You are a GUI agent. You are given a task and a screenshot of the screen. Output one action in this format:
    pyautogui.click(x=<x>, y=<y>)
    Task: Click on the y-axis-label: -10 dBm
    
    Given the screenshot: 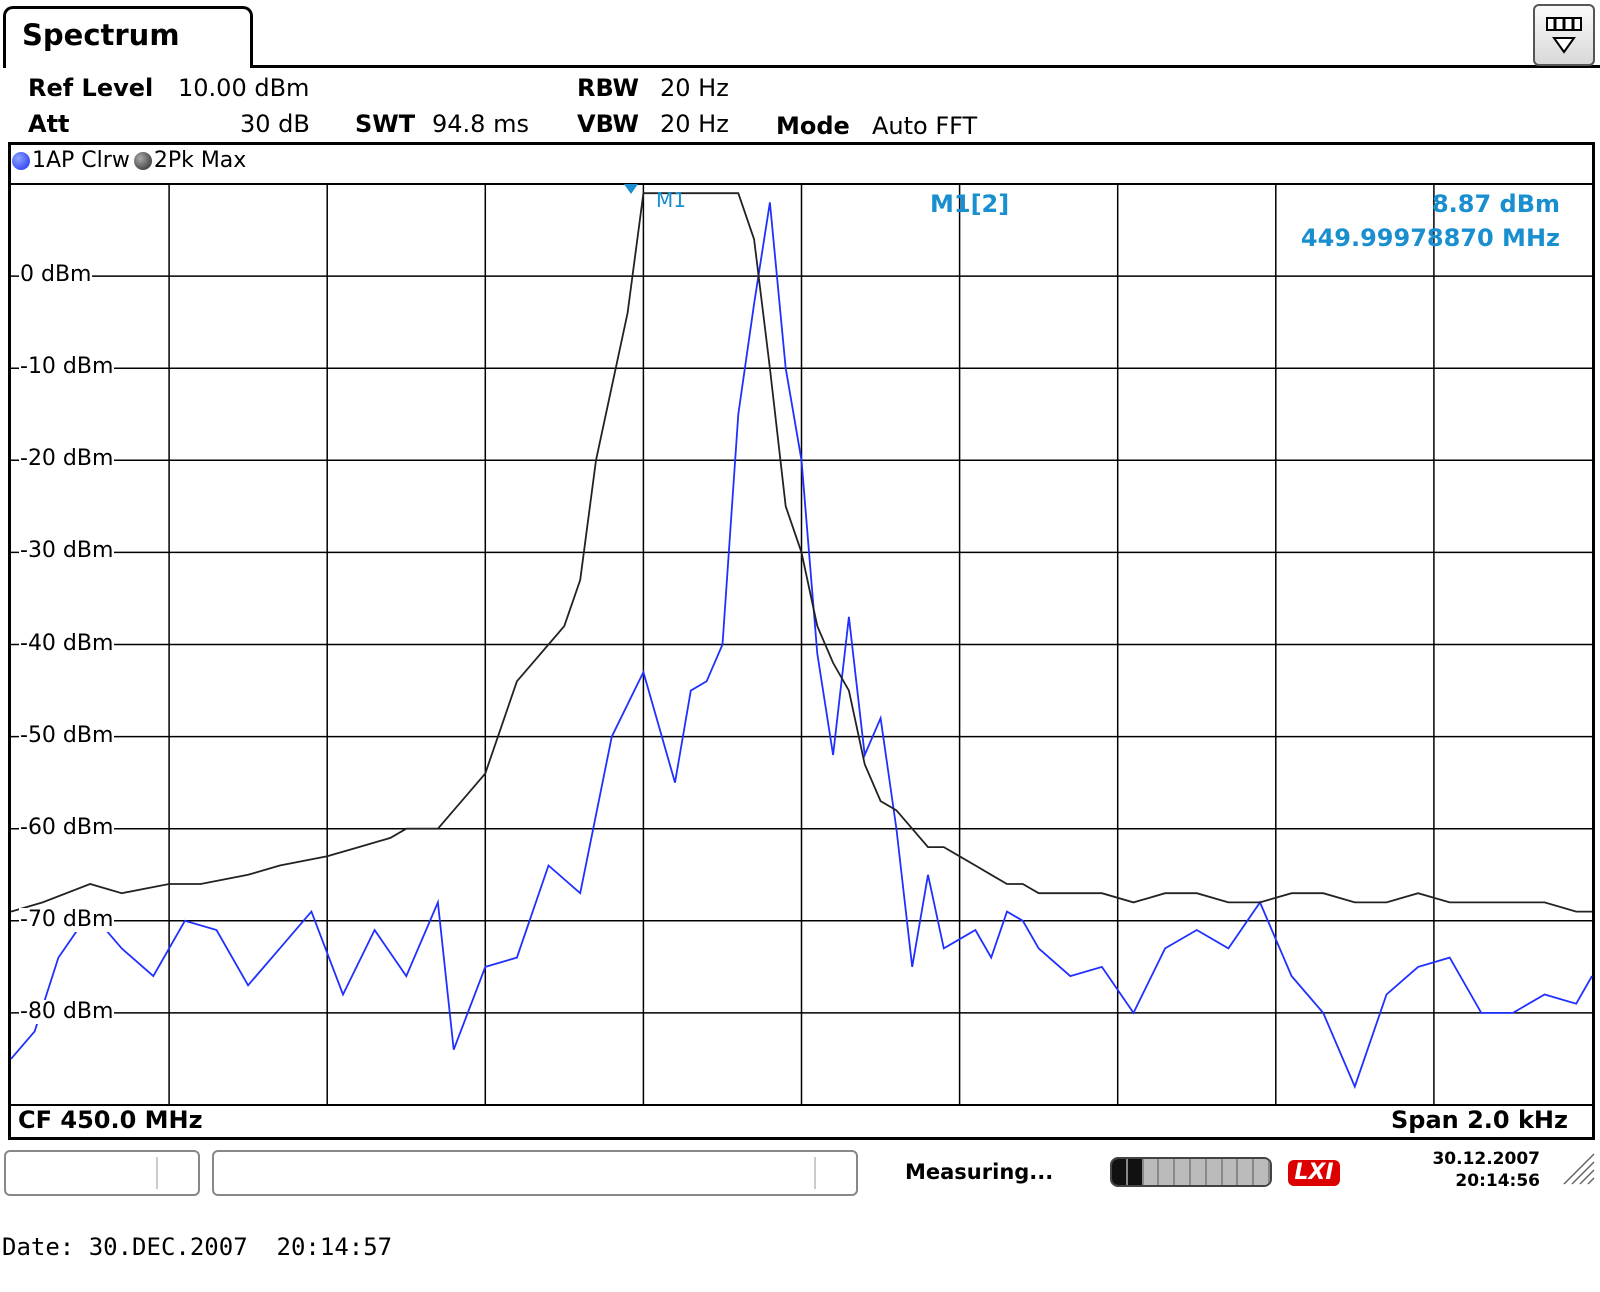 What is the action you would take?
    pyautogui.click(x=67, y=367)
    